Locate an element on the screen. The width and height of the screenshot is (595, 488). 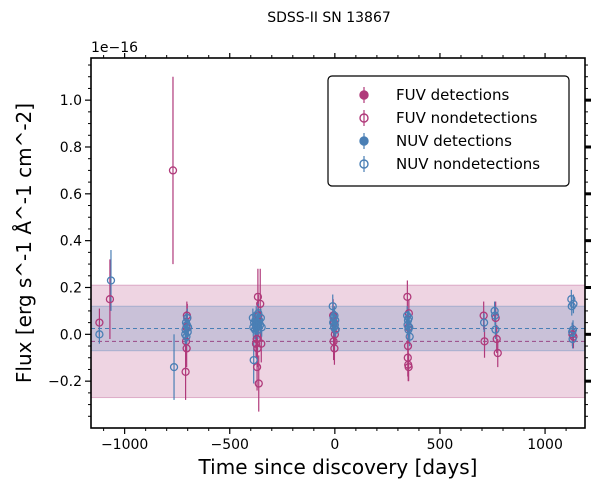
legend-nuv-nondetections-marker is located at coordinates (364, 164).